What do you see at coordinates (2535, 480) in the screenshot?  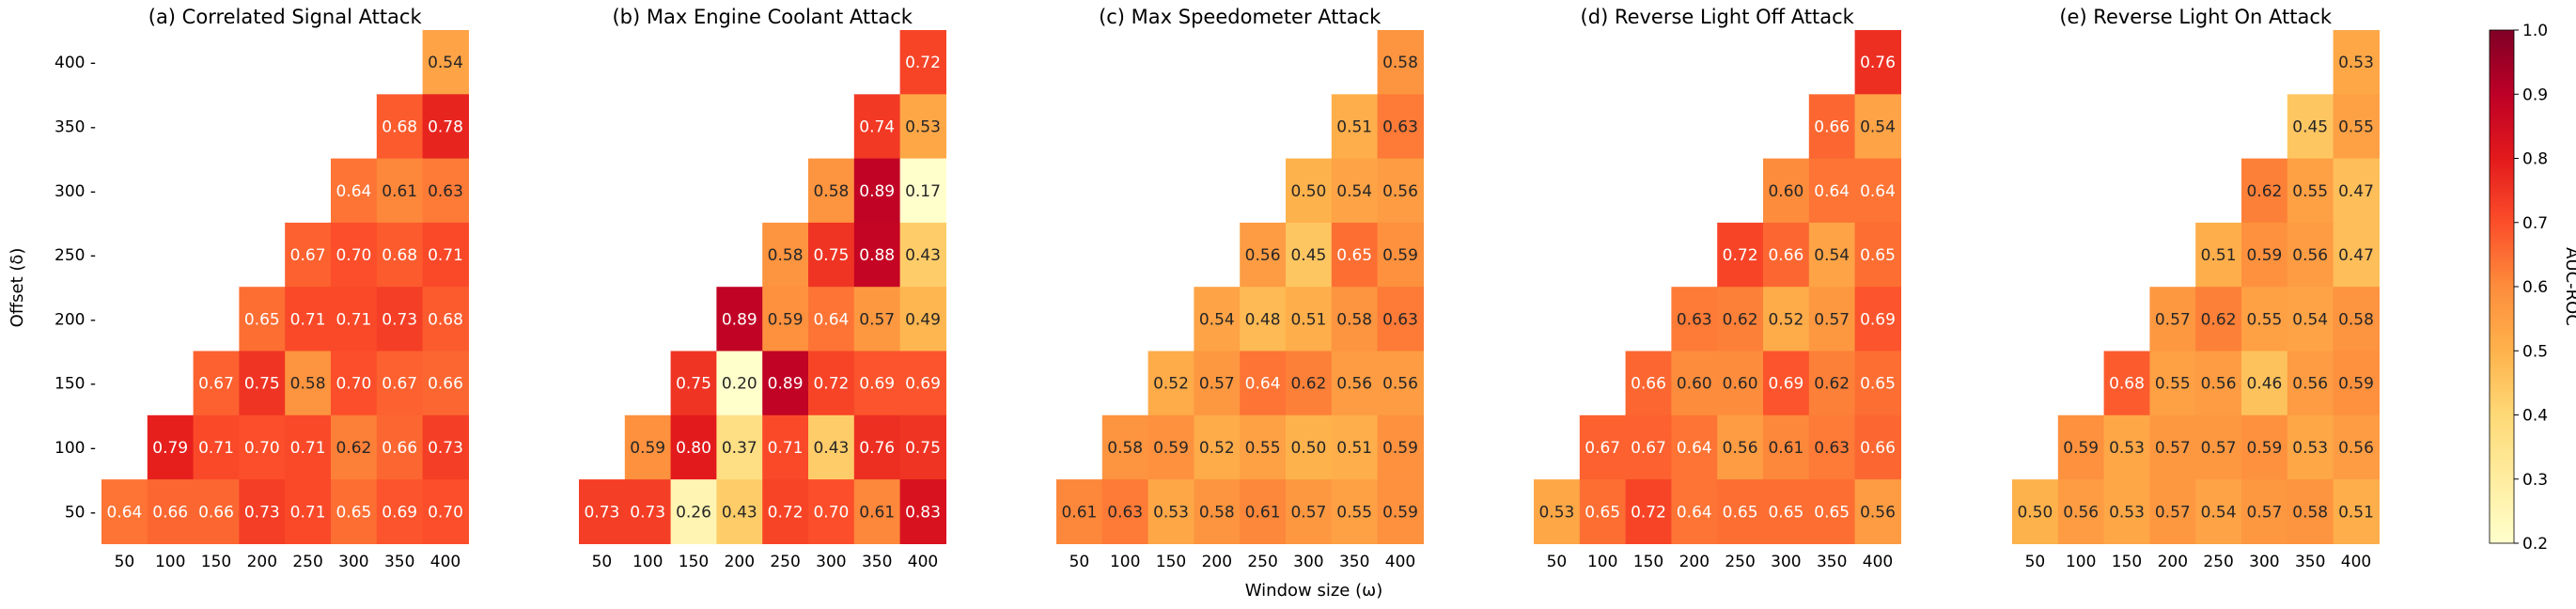 I see `colorbar-tick-label: 0.3` at bounding box center [2535, 480].